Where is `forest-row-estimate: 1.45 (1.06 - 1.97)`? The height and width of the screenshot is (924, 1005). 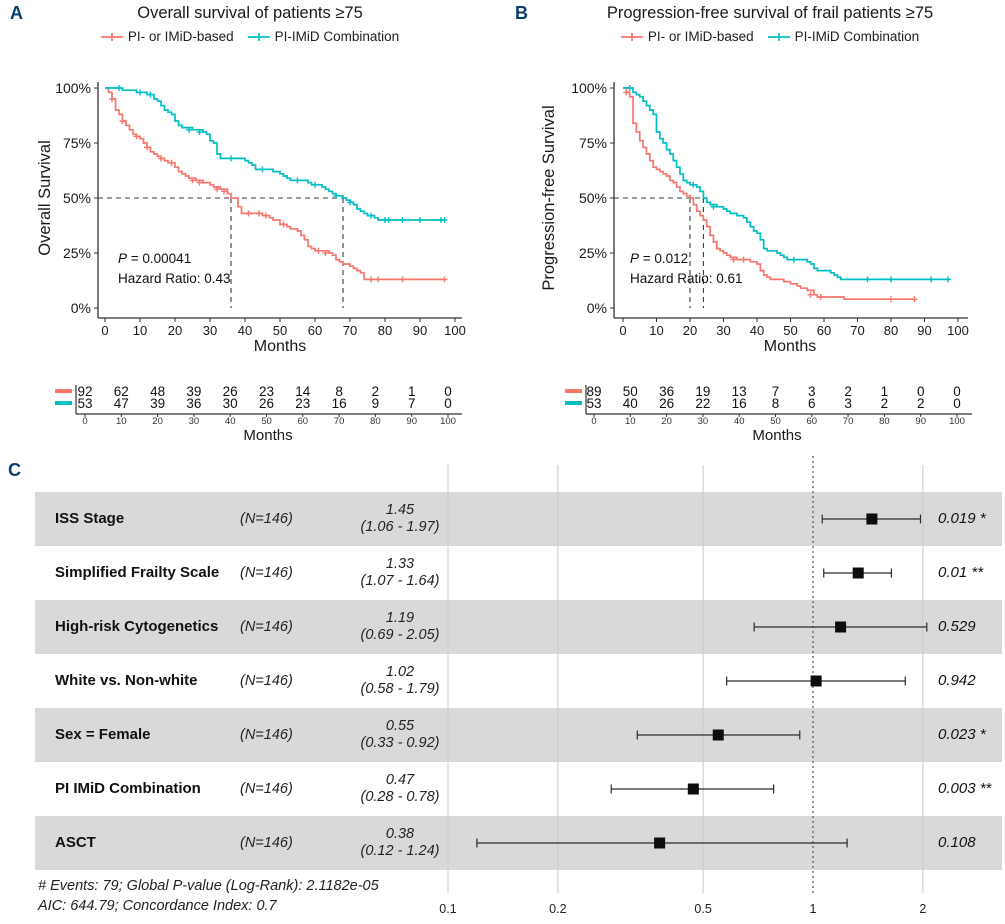 forest-row-estimate: 1.45 (1.06 - 1.97) is located at coordinates (400, 518).